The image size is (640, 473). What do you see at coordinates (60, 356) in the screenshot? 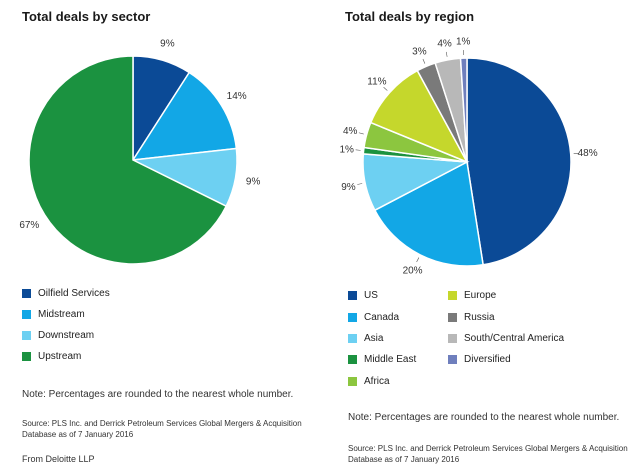
I see `sector-legend-label: Upstream` at bounding box center [60, 356].